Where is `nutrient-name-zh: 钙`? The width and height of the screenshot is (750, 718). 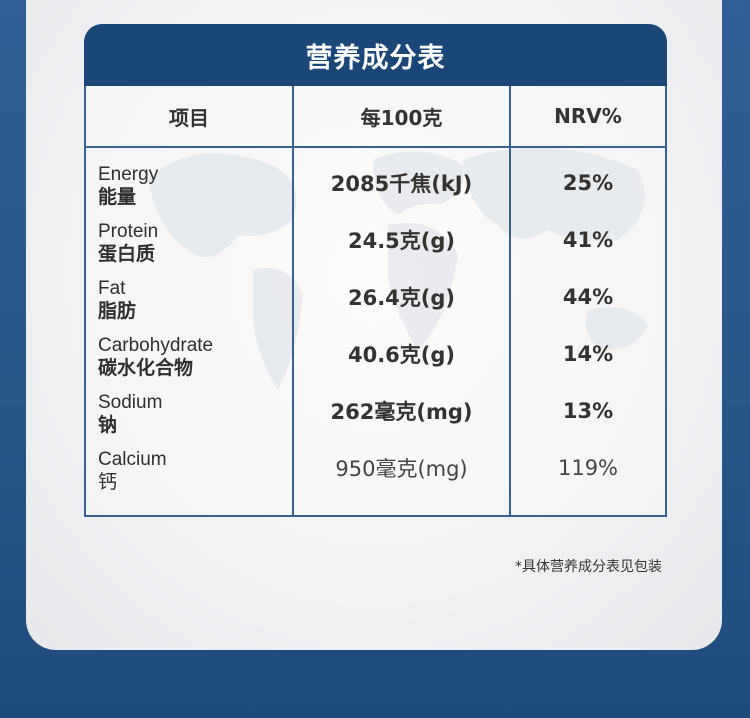 nutrient-name-zh: 钙 is located at coordinates (108, 482).